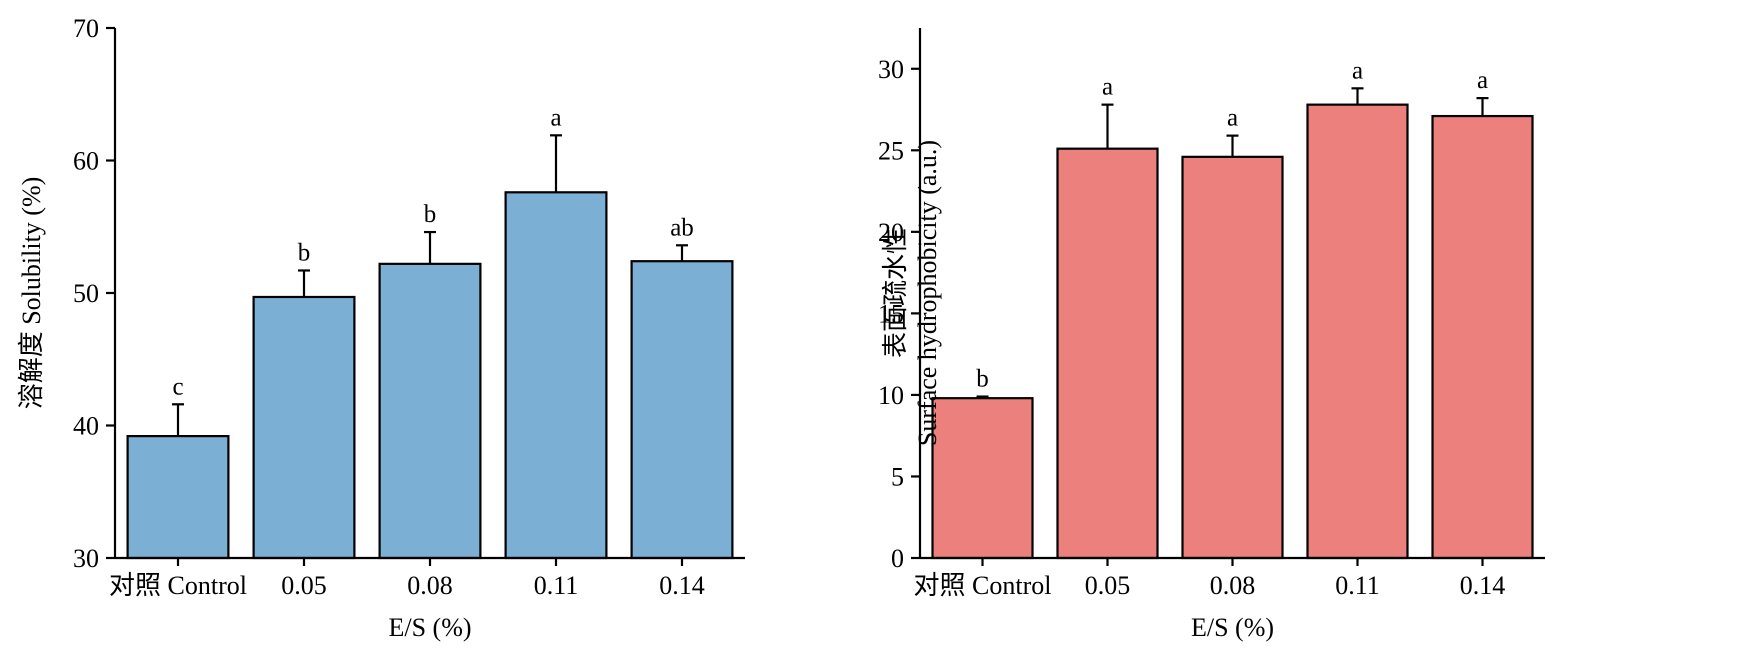 The image size is (1742, 669). Describe the element at coordinates (891, 232) in the screenshot. I see `y-tick-label: 20` at that location.